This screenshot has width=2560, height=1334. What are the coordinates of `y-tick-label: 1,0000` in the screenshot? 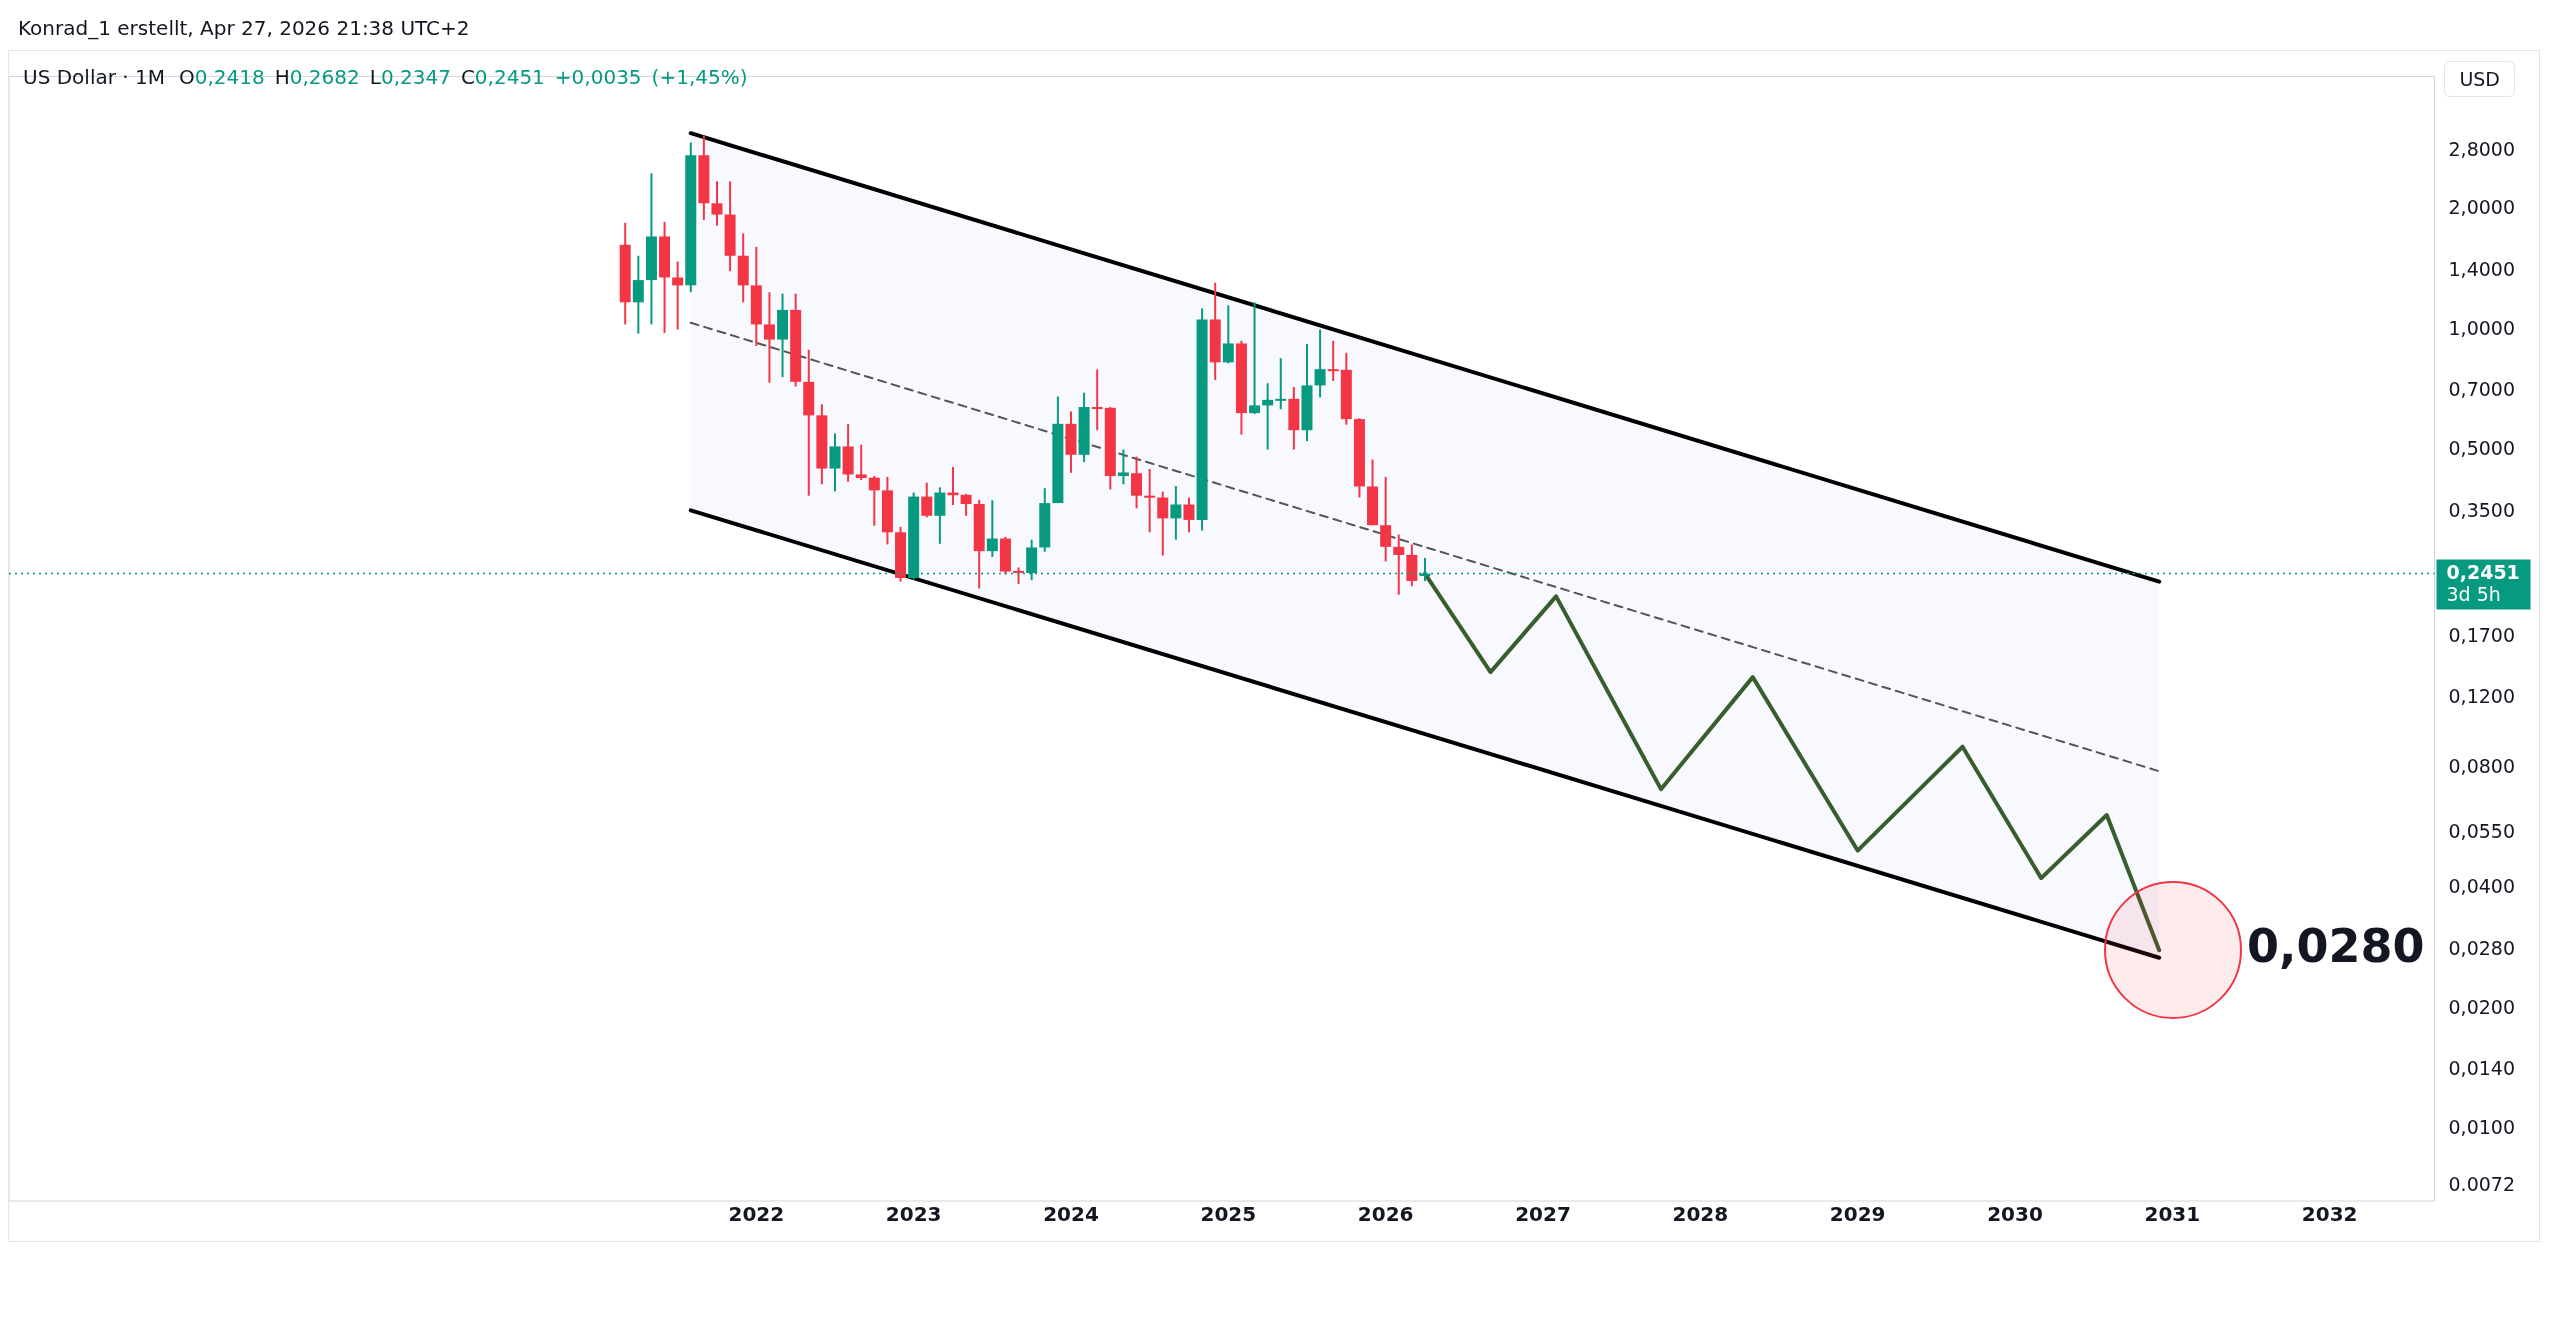 It's located at (2481, 327).